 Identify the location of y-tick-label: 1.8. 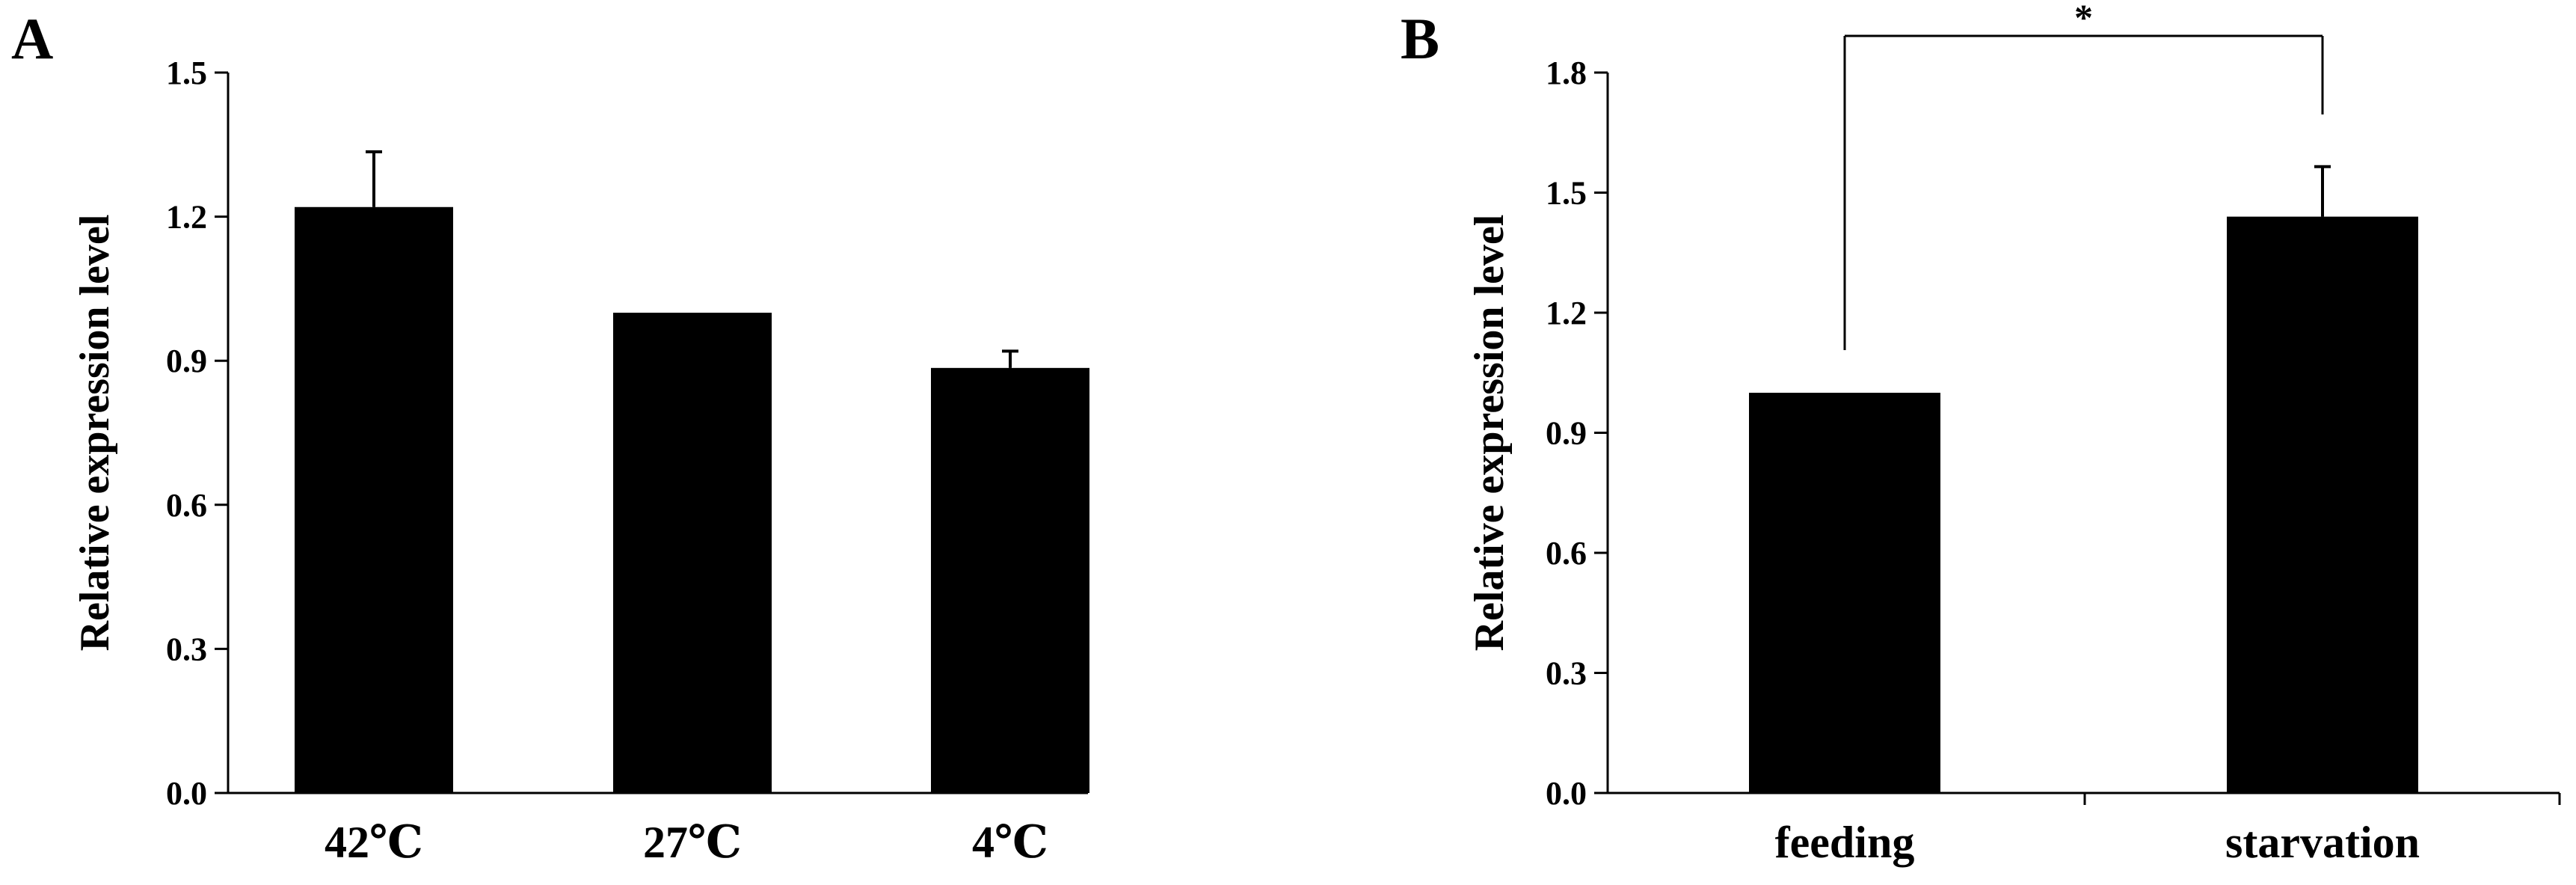
(1566, 73).